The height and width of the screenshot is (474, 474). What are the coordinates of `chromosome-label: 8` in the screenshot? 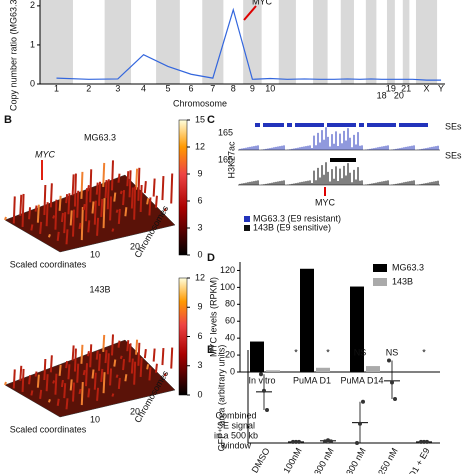 It's located at (233, 88).